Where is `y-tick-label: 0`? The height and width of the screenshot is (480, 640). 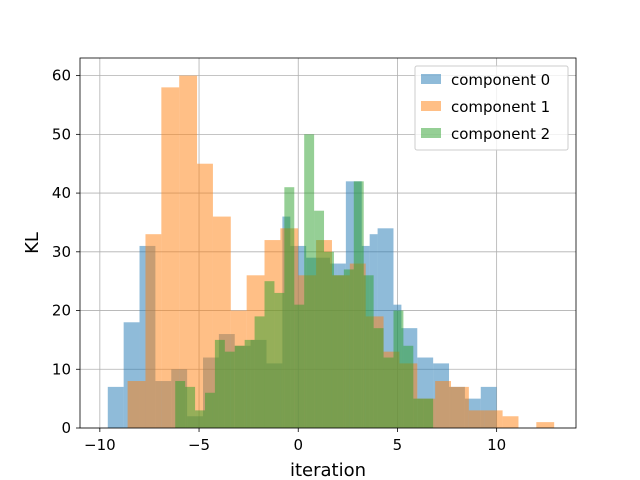 y-tick-label: 0 is located at coordinates (66, 428).